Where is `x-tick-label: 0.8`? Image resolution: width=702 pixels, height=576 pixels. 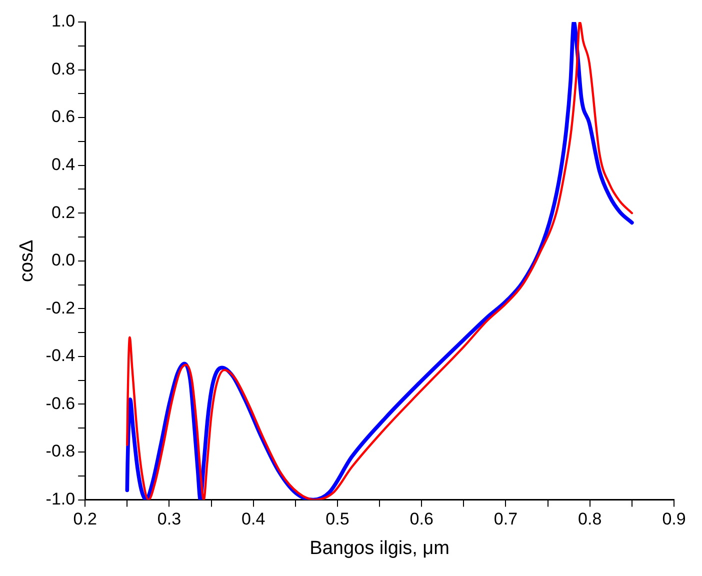 x-tick-label: 0.8 is located at coordinates (590, 519).